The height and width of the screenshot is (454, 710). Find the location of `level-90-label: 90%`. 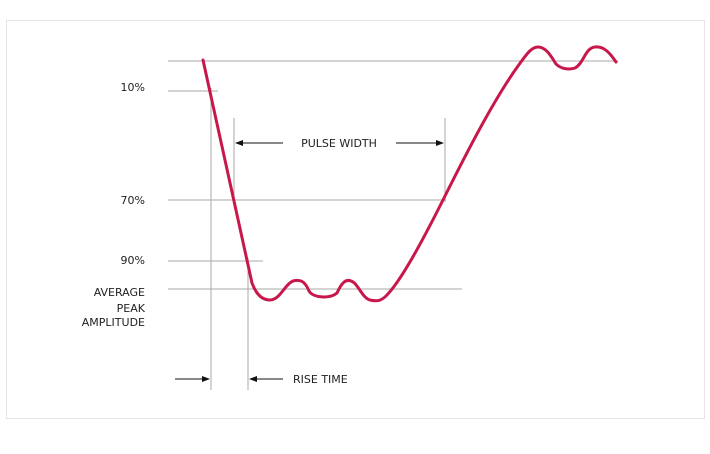

level-90-label: 90% is located at coordinates (133, 260).